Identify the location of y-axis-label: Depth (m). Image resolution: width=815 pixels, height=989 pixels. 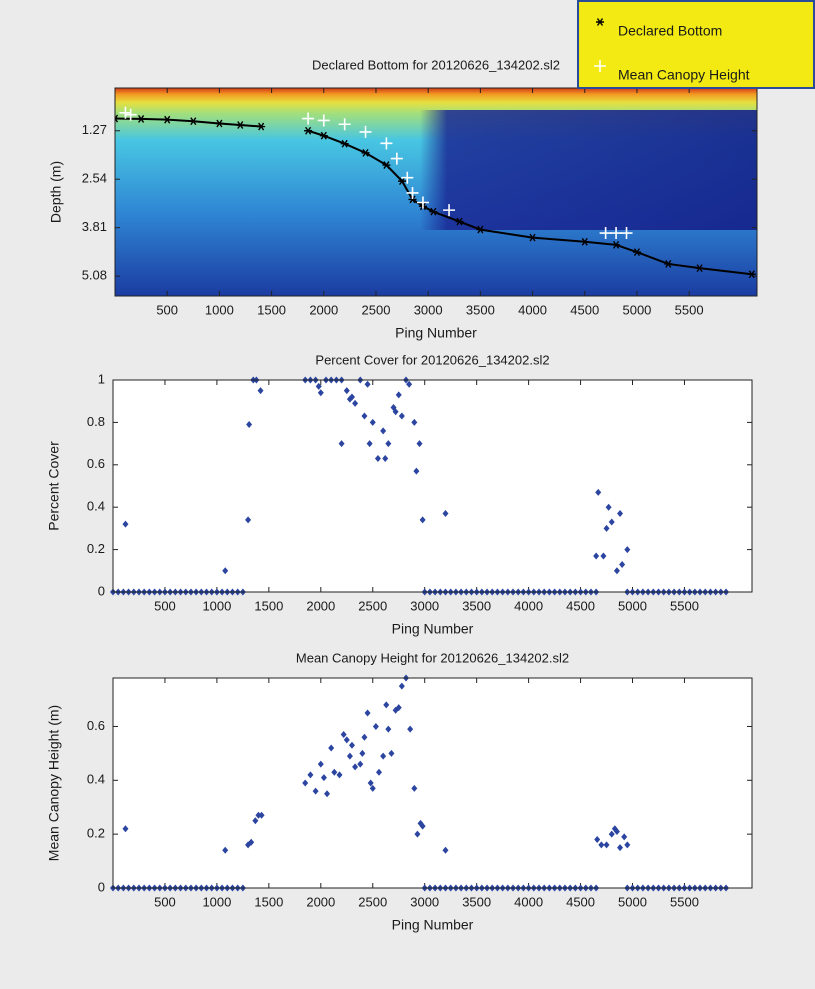
(56, 192).